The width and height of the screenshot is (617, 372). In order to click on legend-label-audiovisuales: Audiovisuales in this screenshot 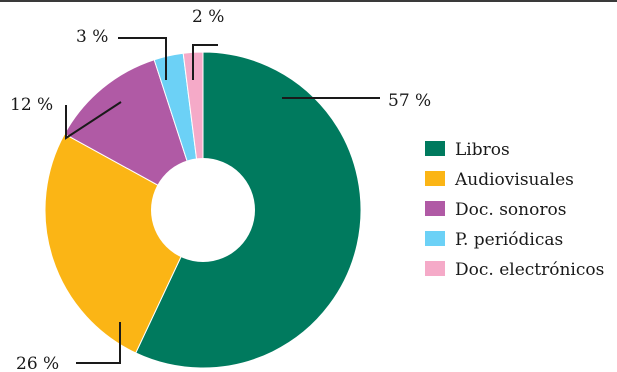, I will do `click(514, 180)`.